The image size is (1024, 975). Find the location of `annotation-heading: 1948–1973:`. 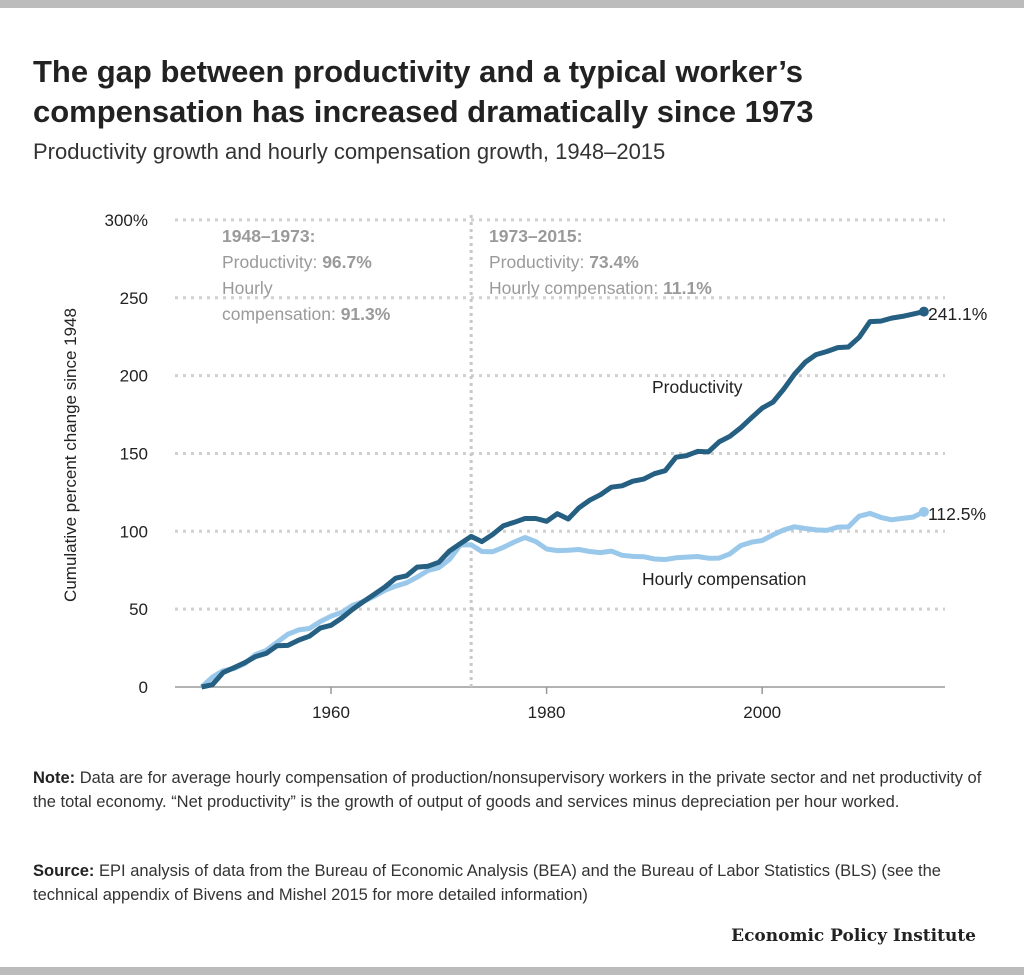

annotation-heading: 1948–1973: is located at coordinates (268, 236).